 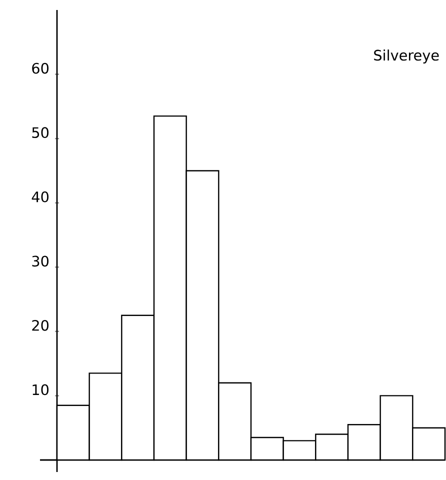 I want to click on y-tick-label: 50, so click(x=40, y=132).